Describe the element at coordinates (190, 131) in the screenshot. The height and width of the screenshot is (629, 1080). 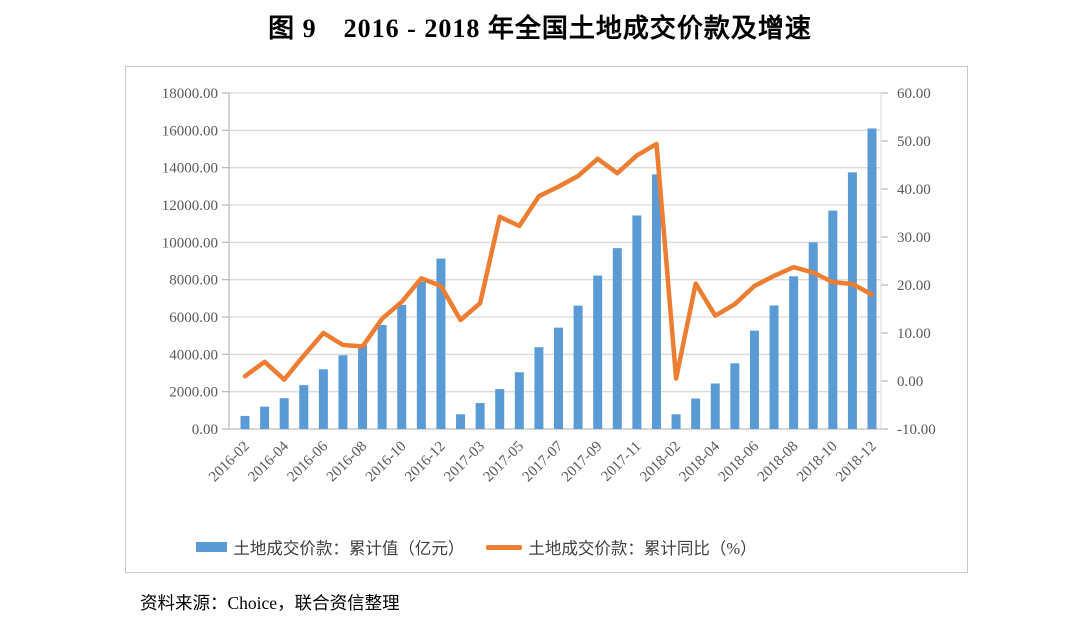
I see `left-axis-tick-label: 16000.00` at that location.